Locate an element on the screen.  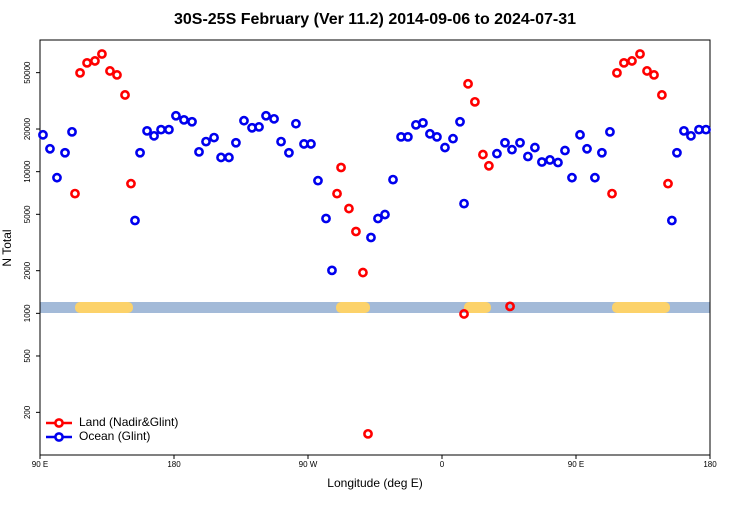
legend-marker is located at coordinates (59, 437).